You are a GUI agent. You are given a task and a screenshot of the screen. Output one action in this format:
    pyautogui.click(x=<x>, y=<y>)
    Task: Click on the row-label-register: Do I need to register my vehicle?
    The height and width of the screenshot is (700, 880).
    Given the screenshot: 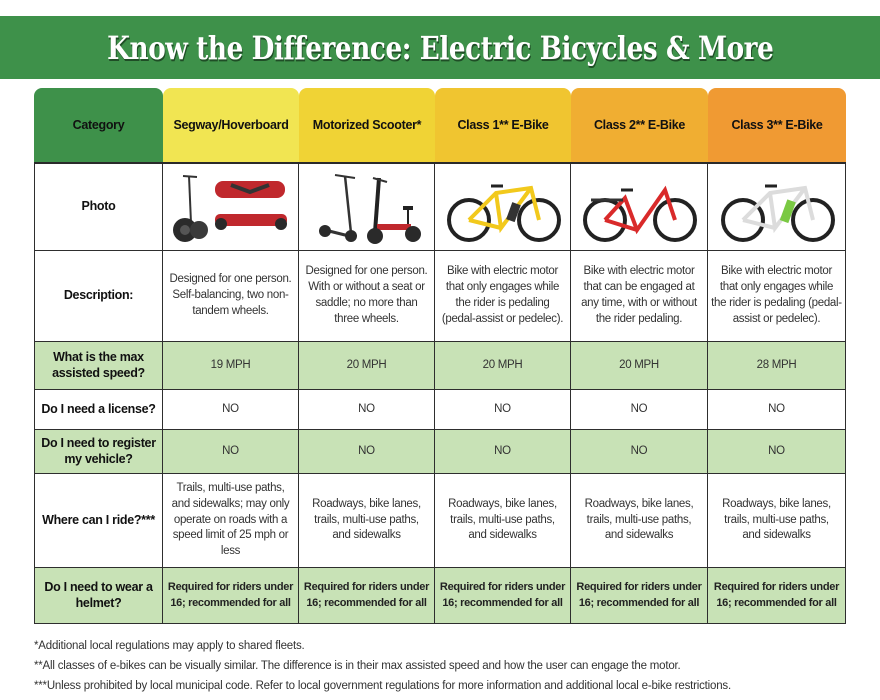 What is the action you would take?
    pyautogui.click(x=98, y=452)
    